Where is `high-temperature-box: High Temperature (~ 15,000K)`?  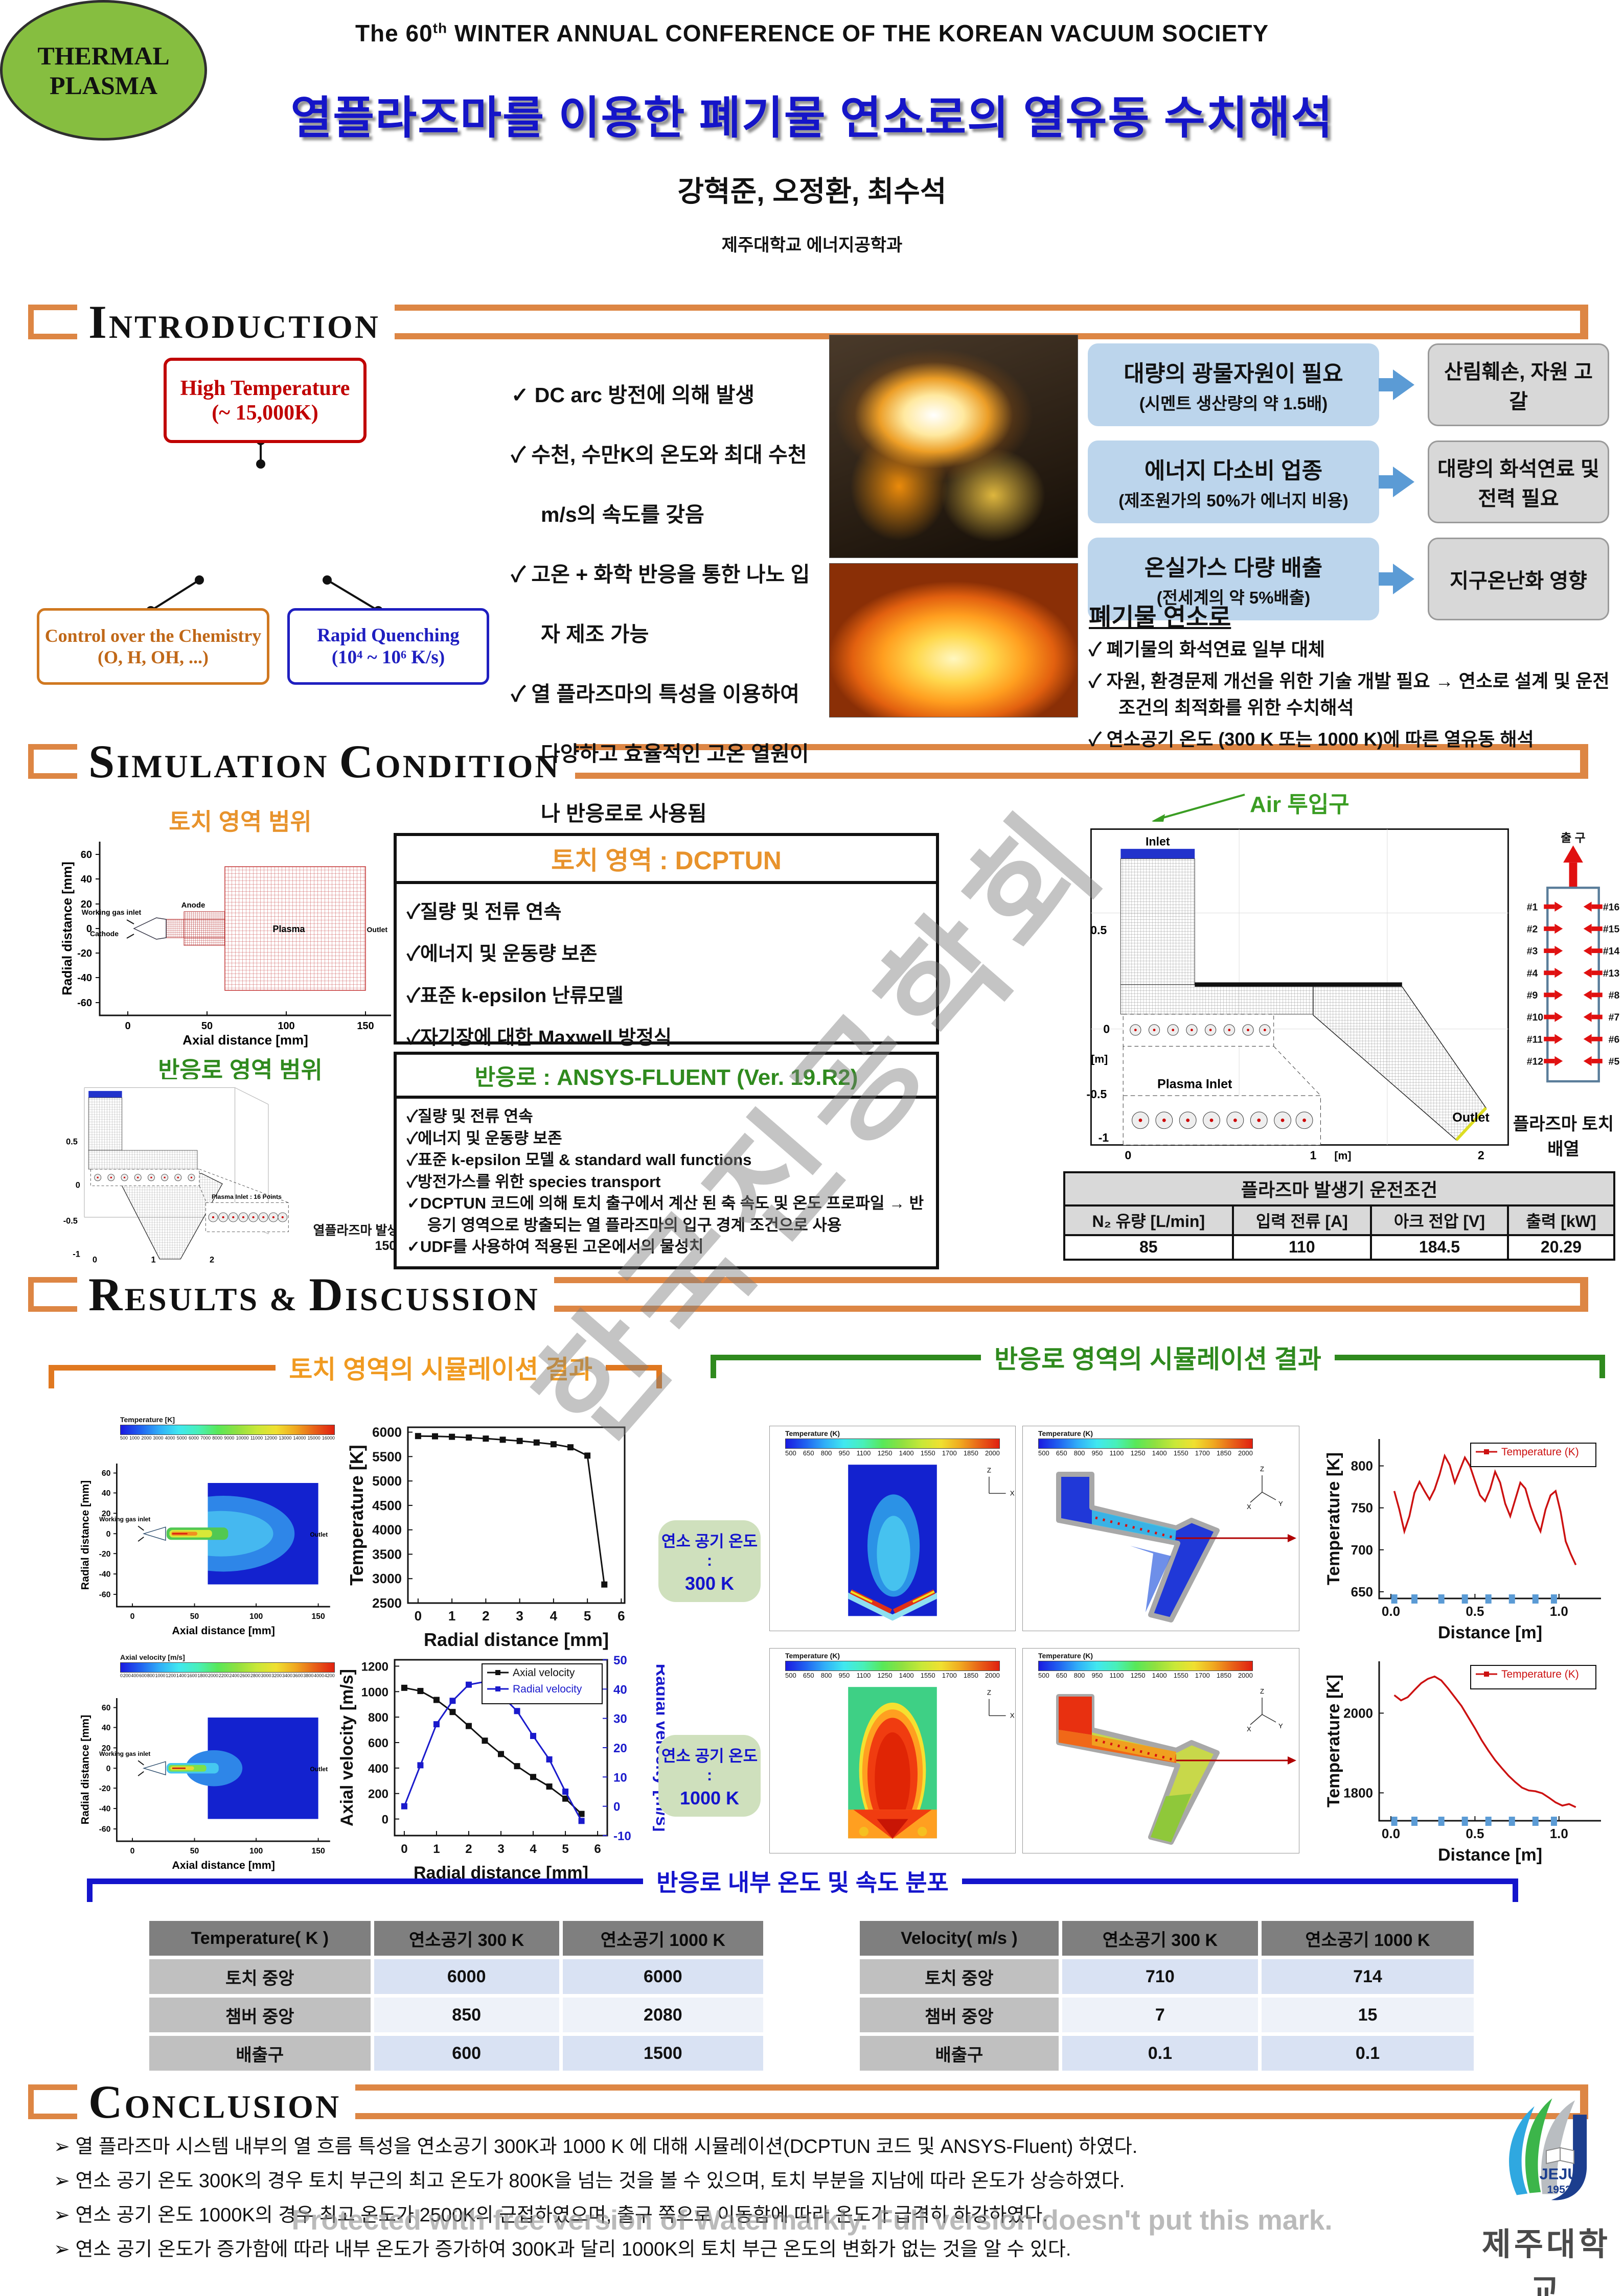 high-temperature-box: High Temperature (~ 15,000K) is located at coordinates (265, 400).